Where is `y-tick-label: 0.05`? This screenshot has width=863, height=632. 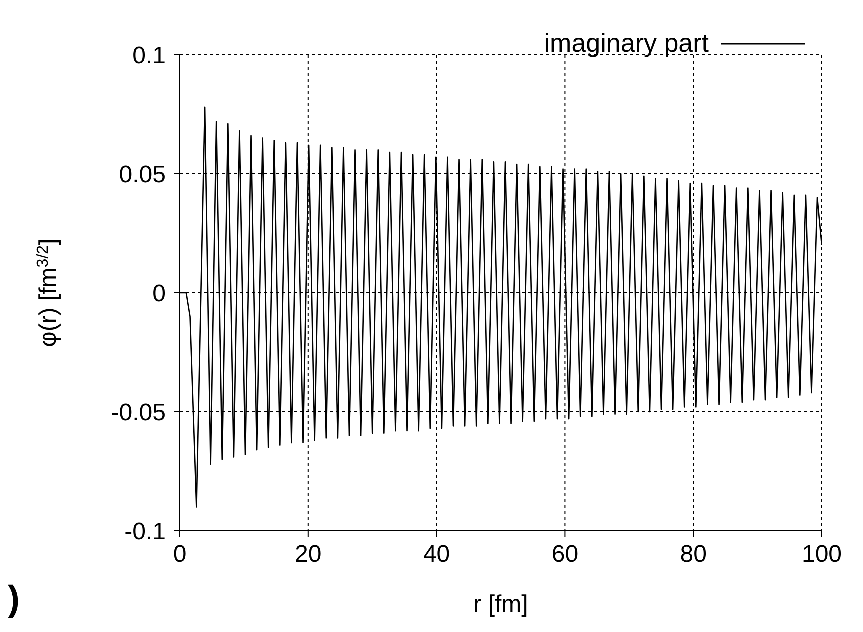
y-tick-label: 0.05 is located at coordinates (142, 175).